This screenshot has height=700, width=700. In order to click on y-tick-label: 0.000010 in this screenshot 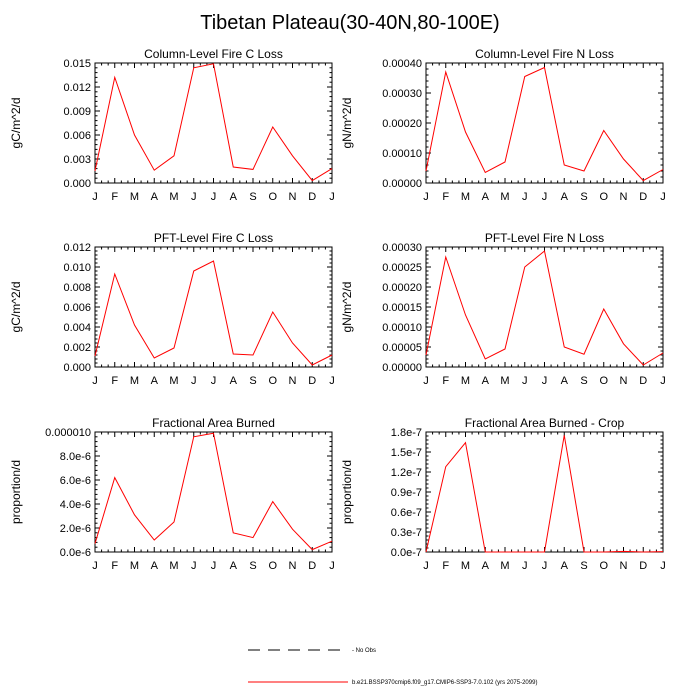, I will do `click(68, 433)`.